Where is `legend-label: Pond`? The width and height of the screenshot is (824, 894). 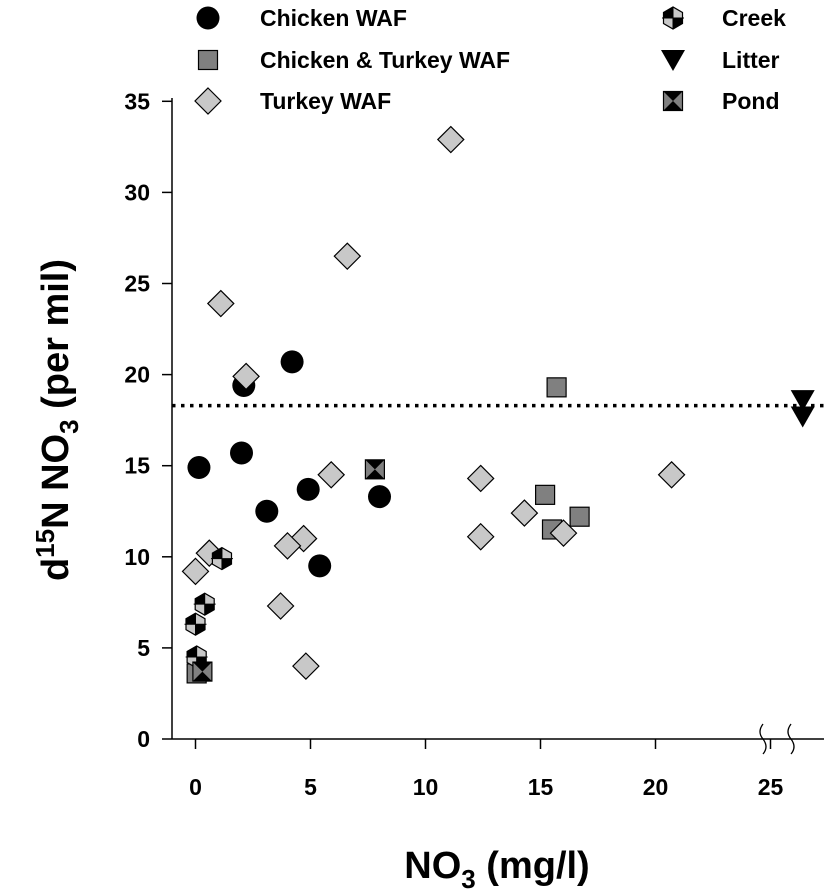 legend-label: Pond is located at coordinates (751, 101).